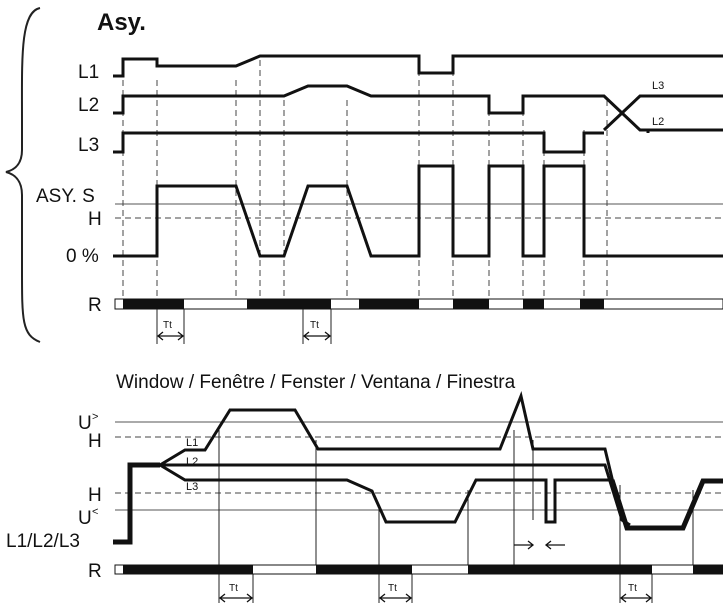 The image size is (723, 605). I want to click on window-tt-marker-3: Tt, so click(636, 593).